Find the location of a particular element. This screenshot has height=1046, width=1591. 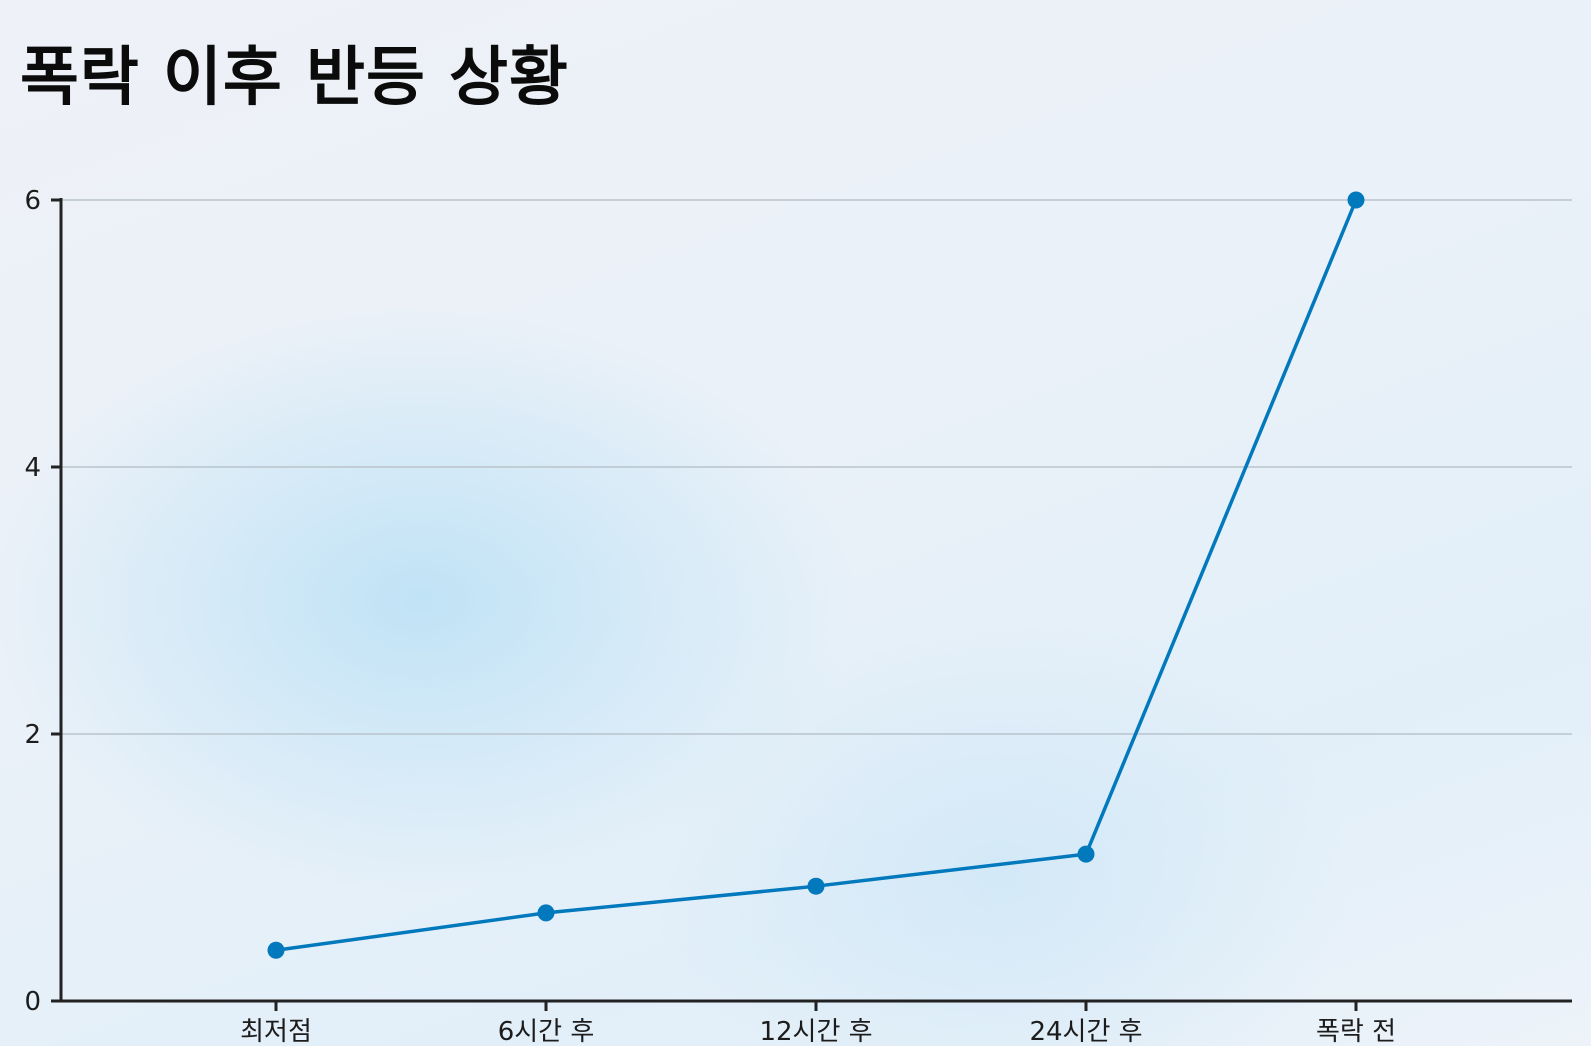

x-tick-label: 12시간 후 is located at coordinates (815, 1031).